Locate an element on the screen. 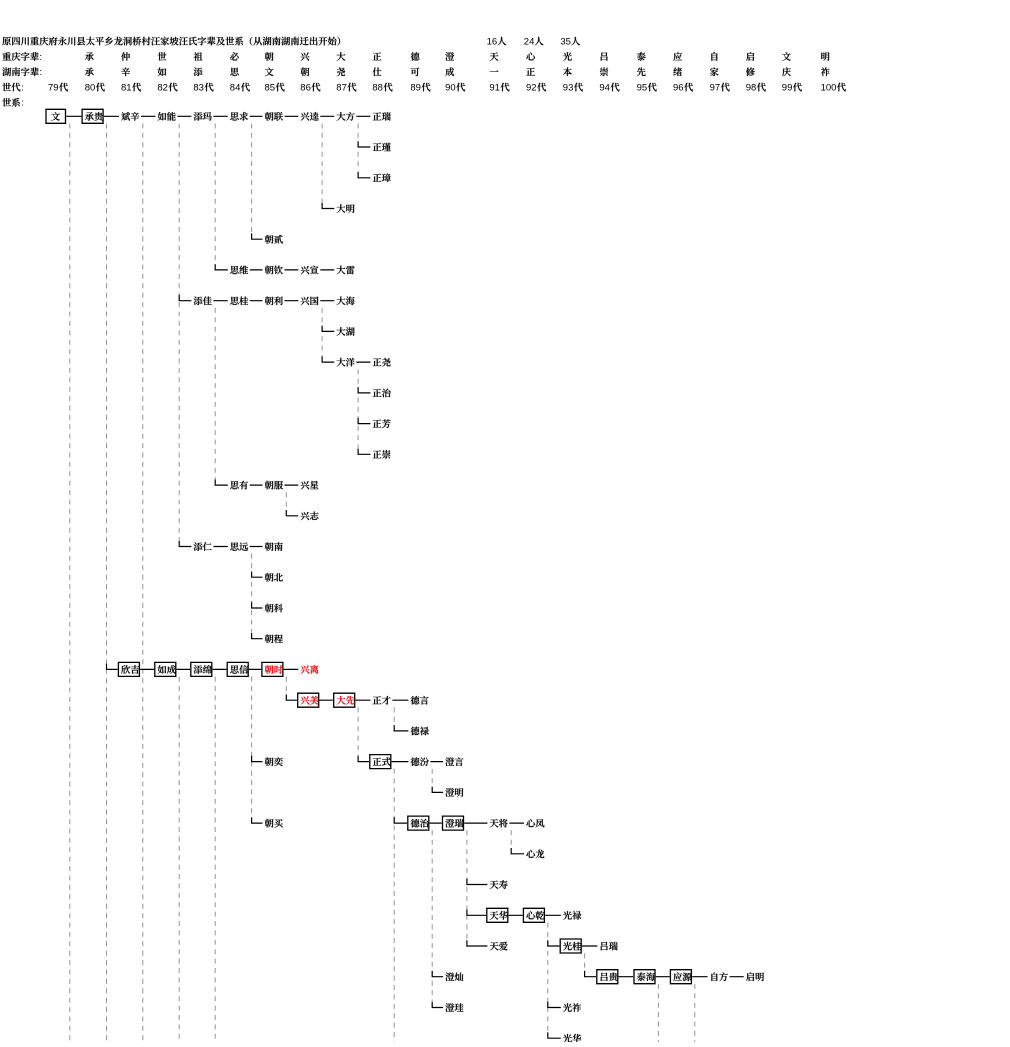  svg-text: 94 is located at coordinates (604, 87).